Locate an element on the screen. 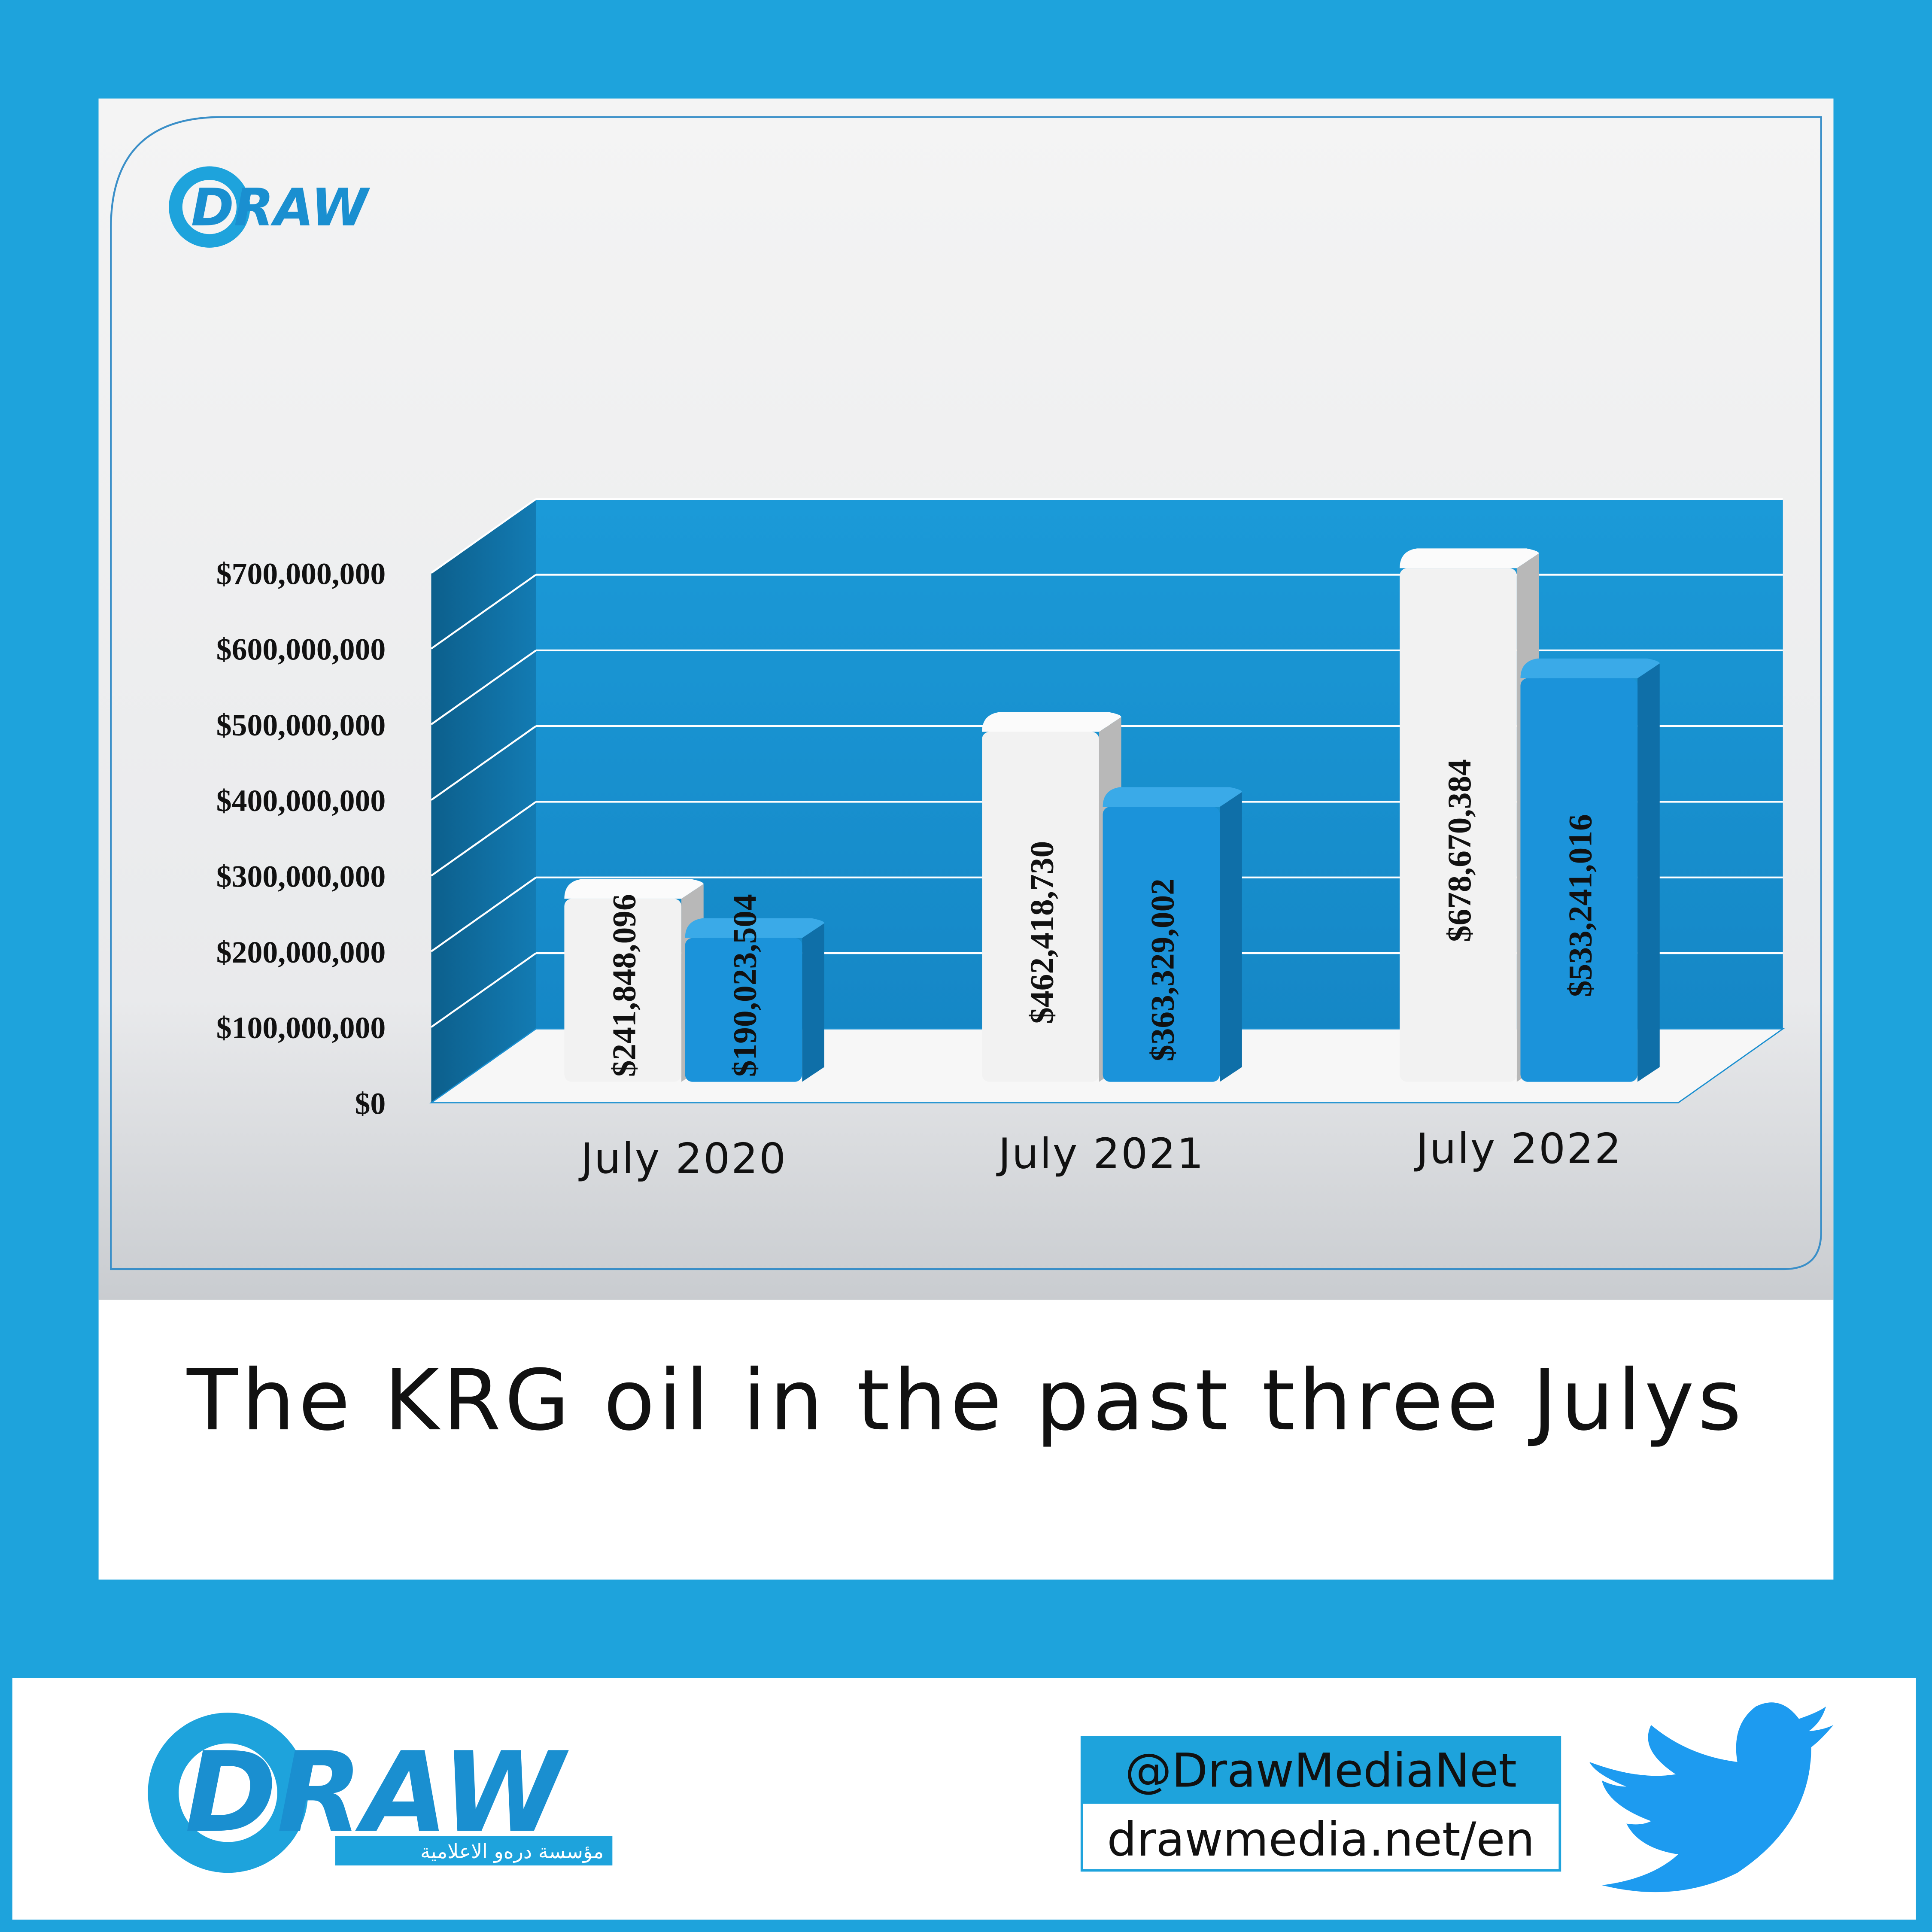 This screenshot has width=1932, height=1932. bar-group: $533,241,016 is located at coordinates (1590, 870).